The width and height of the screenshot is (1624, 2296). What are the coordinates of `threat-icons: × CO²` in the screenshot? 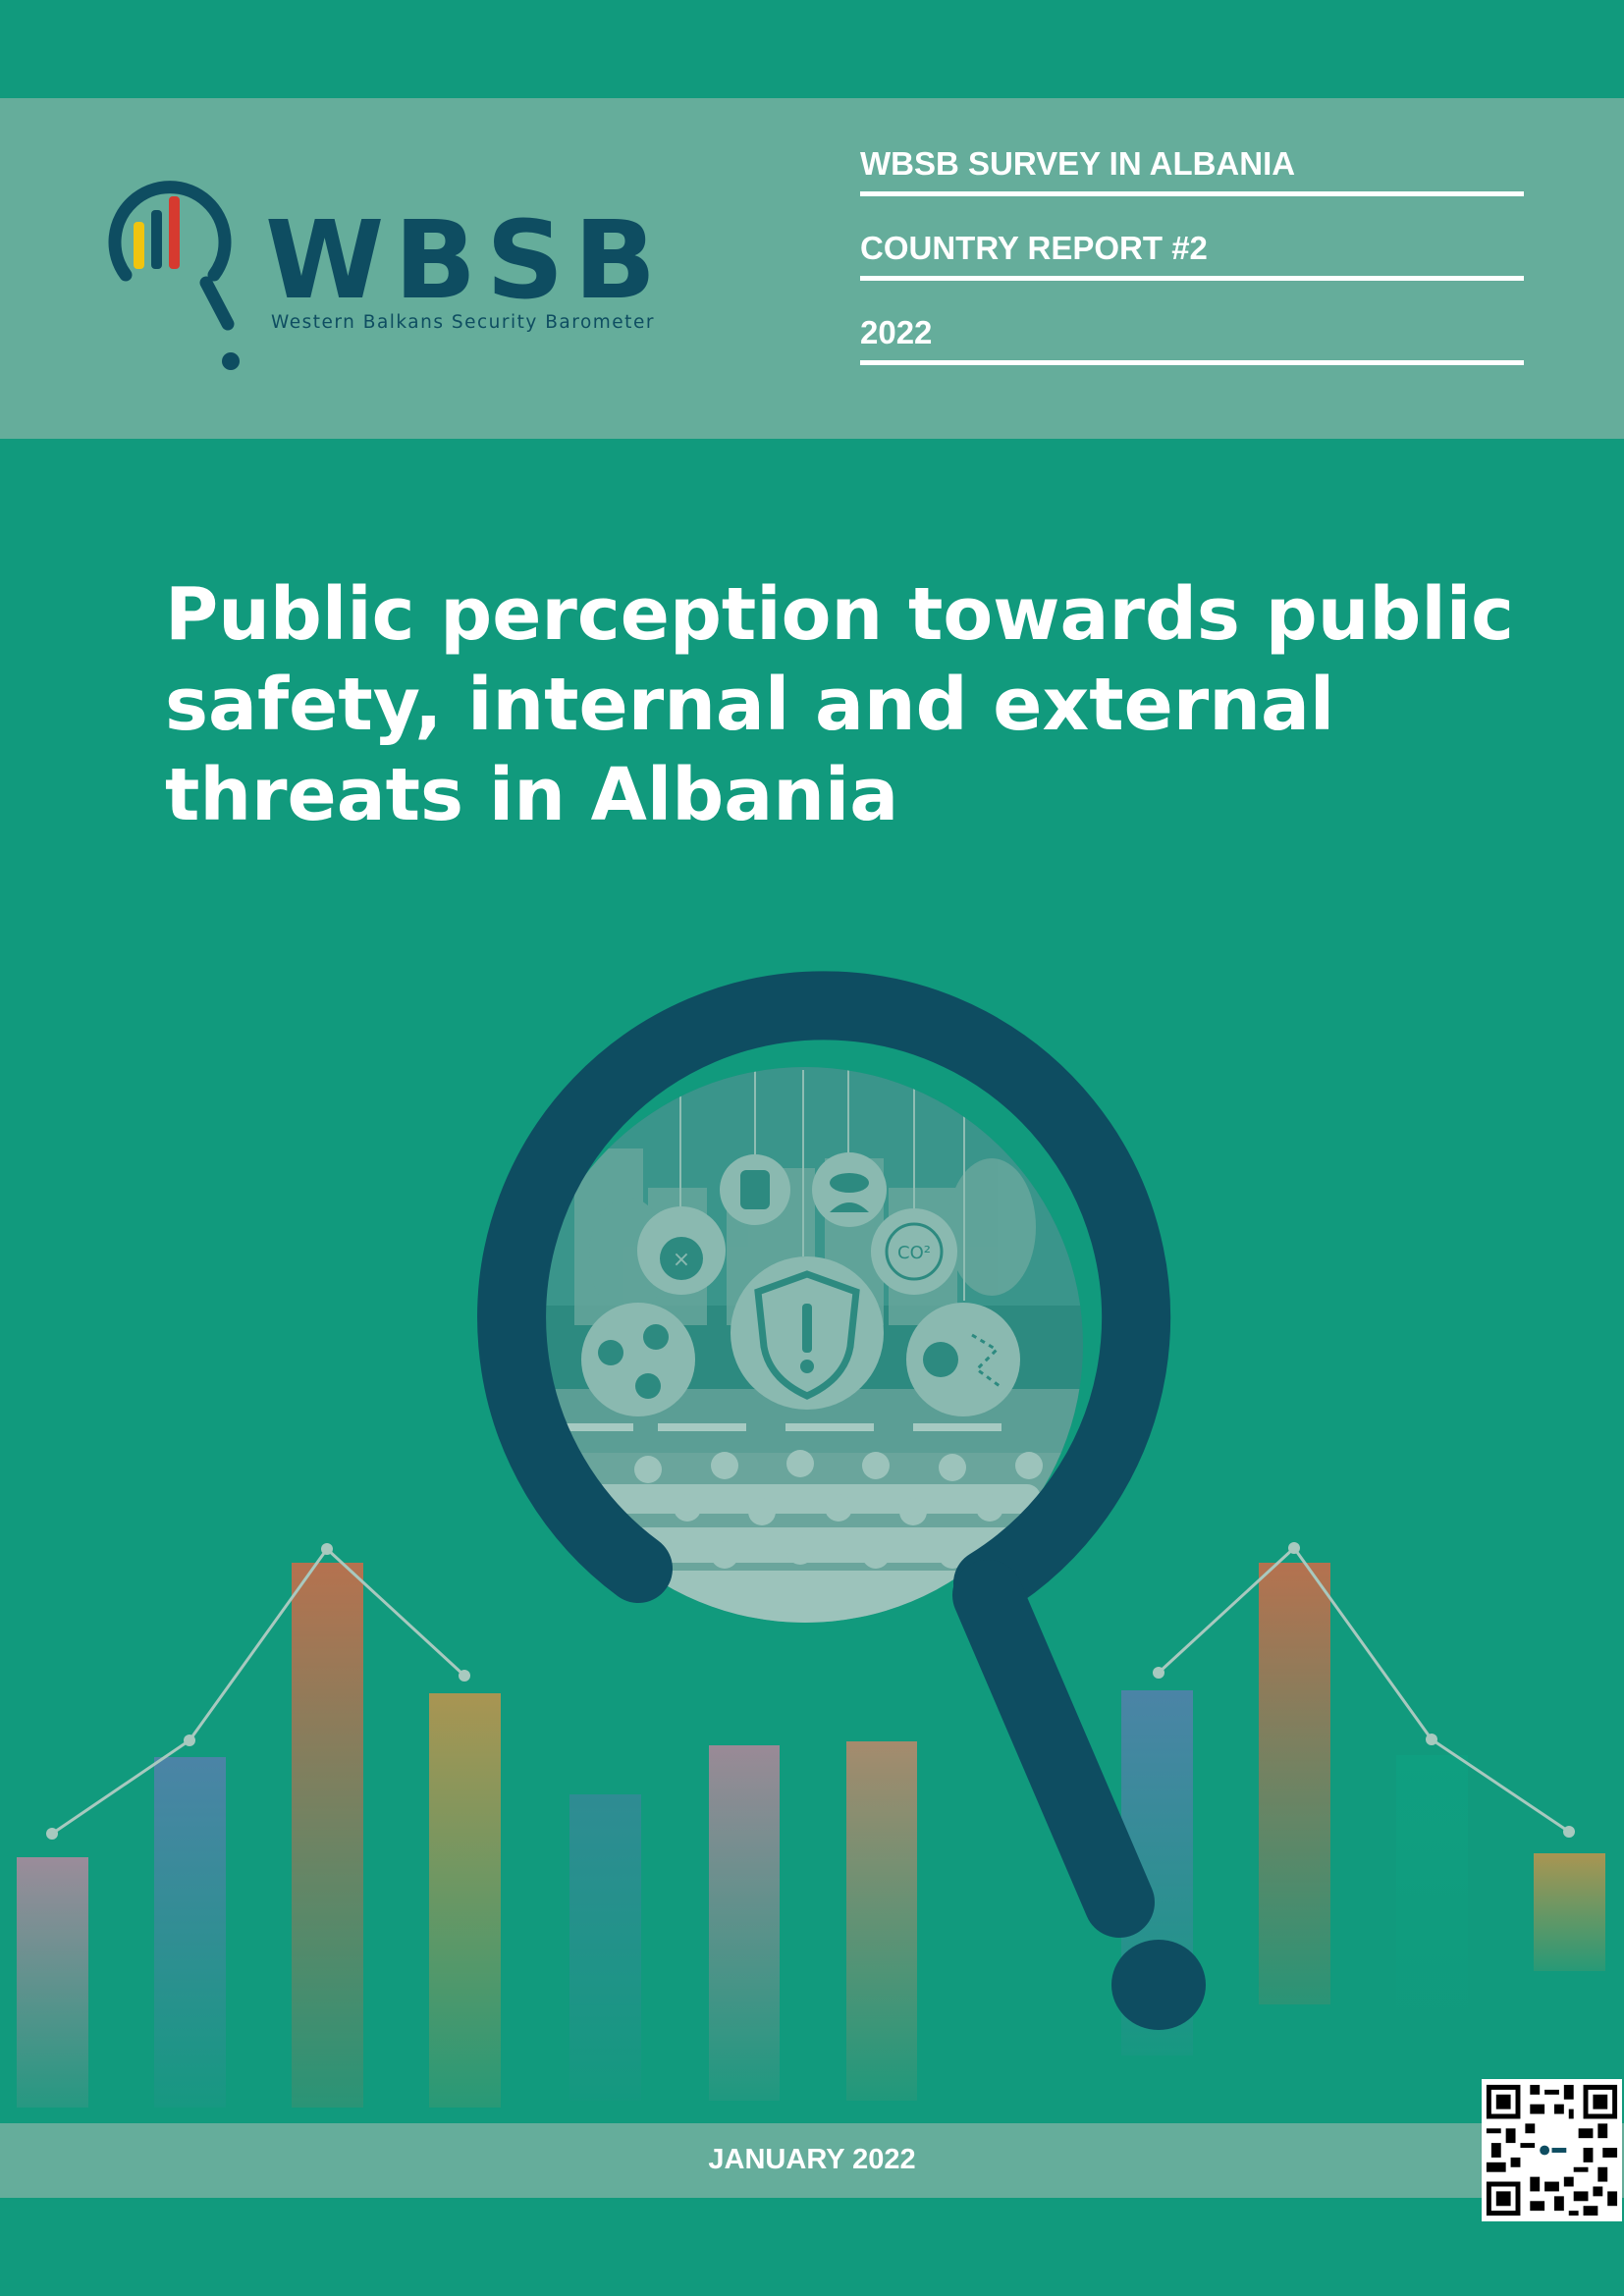 It's located at (800, 1284).